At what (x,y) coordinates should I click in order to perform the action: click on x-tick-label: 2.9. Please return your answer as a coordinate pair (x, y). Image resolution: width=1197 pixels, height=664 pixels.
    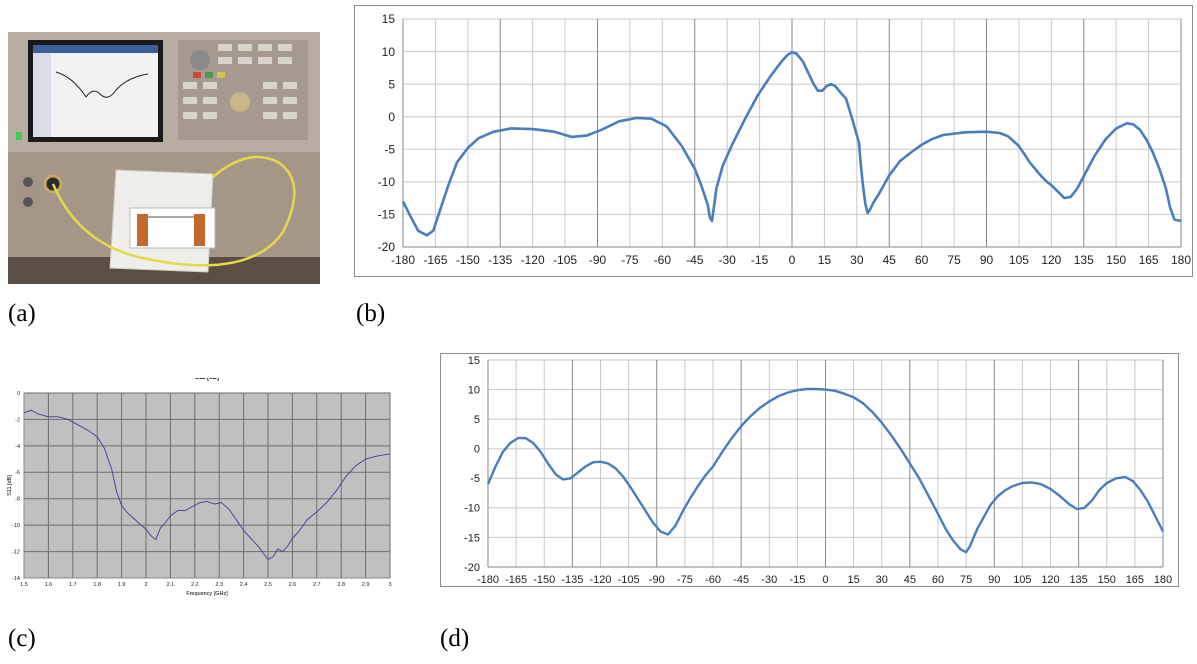
    Looking at the image, I should click on (366, 585).